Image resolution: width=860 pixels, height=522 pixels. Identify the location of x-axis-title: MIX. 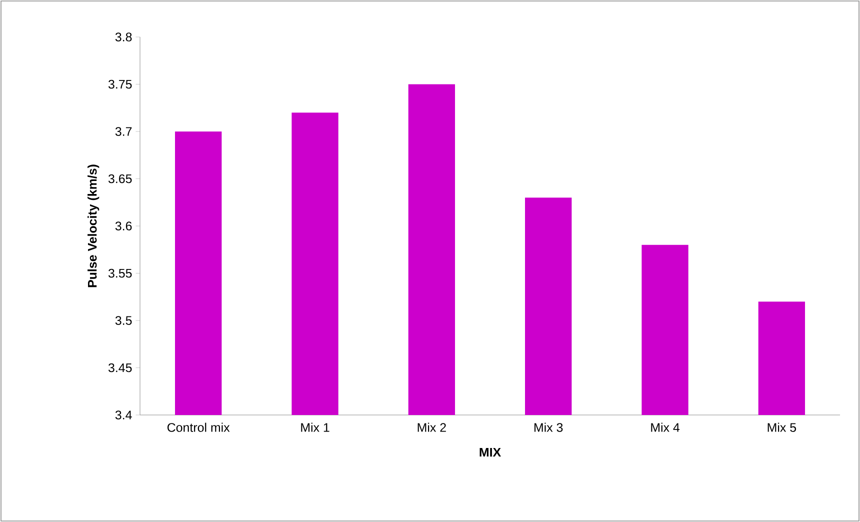
(490, 452).